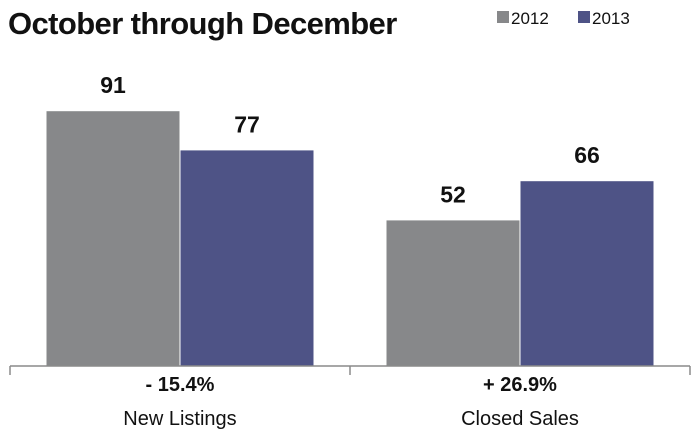  I want to click on value-label-2013-new-listings: 77, so click(247, 124).